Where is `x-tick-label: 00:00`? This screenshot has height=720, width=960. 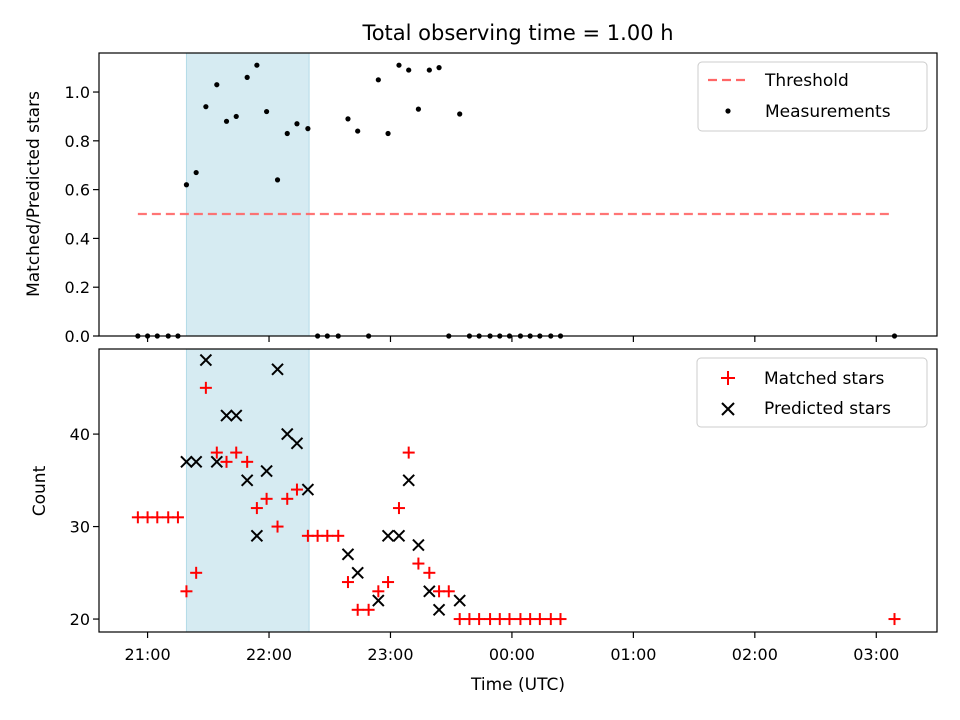 x-tick-label: 00:00 is located at coordinates (512, 654).